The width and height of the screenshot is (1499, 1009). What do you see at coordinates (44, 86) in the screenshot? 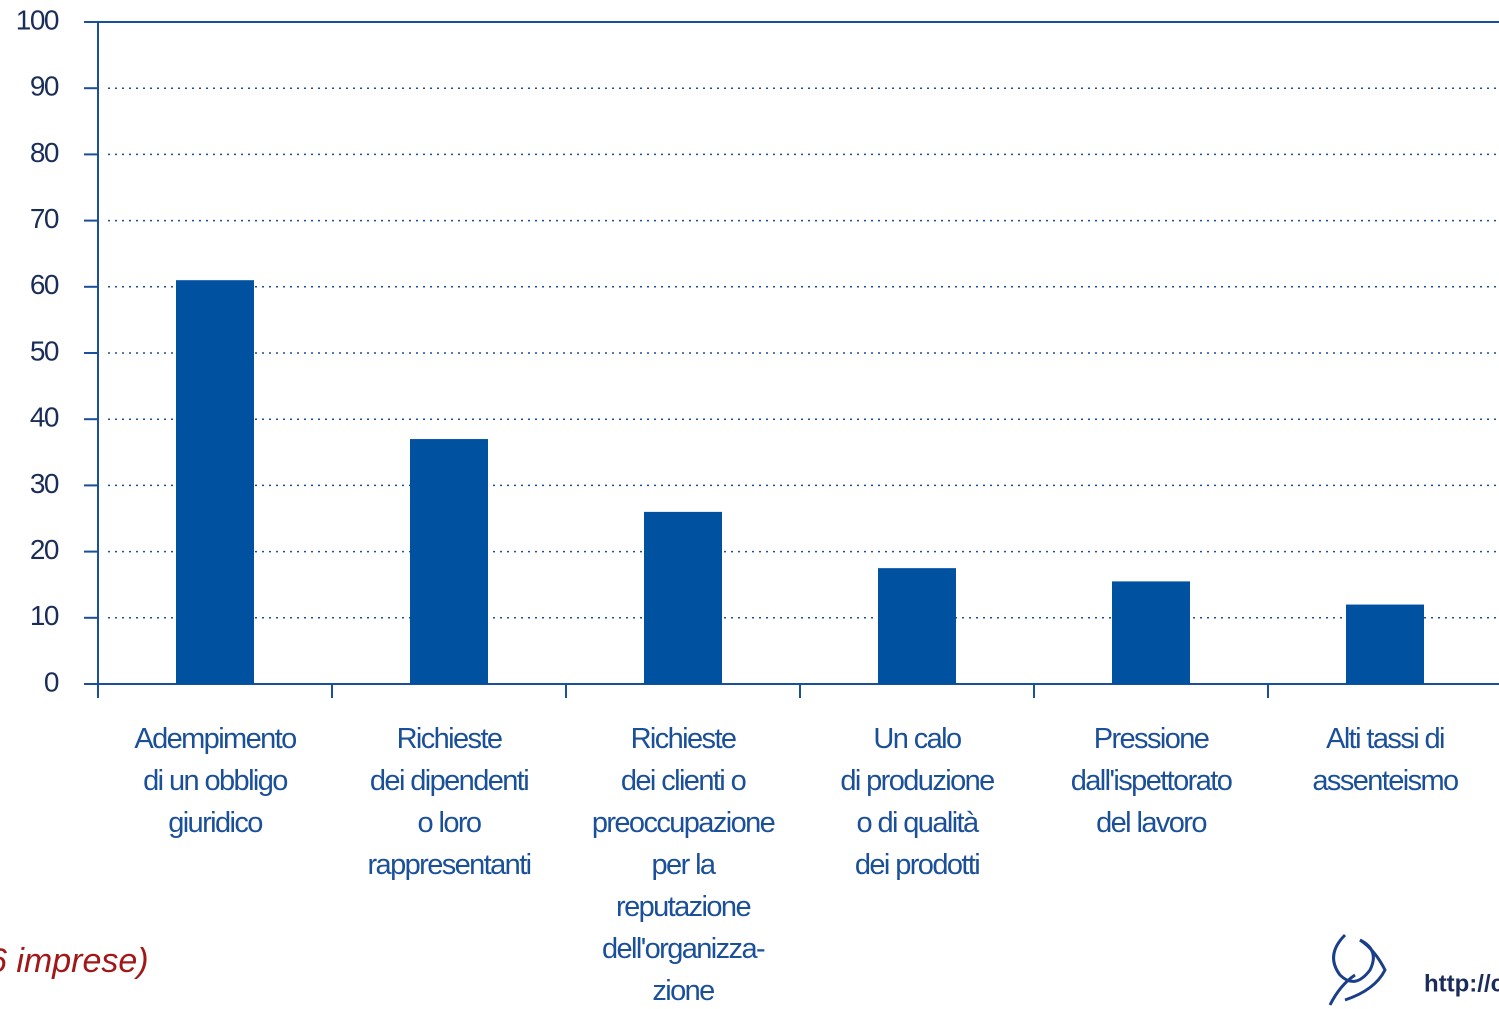
I see `y-tick-label: 90` at bounding box center [44, 86].